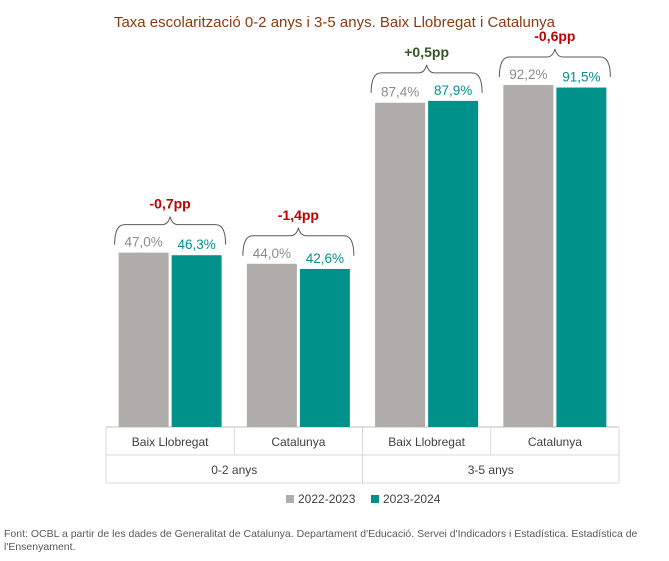 This screenshot has height=561, width=669. What do you see at coordinates (327, 499) in the screenshot?
I see `legend-label: 2022-2023` at bounding box center [327, 499].